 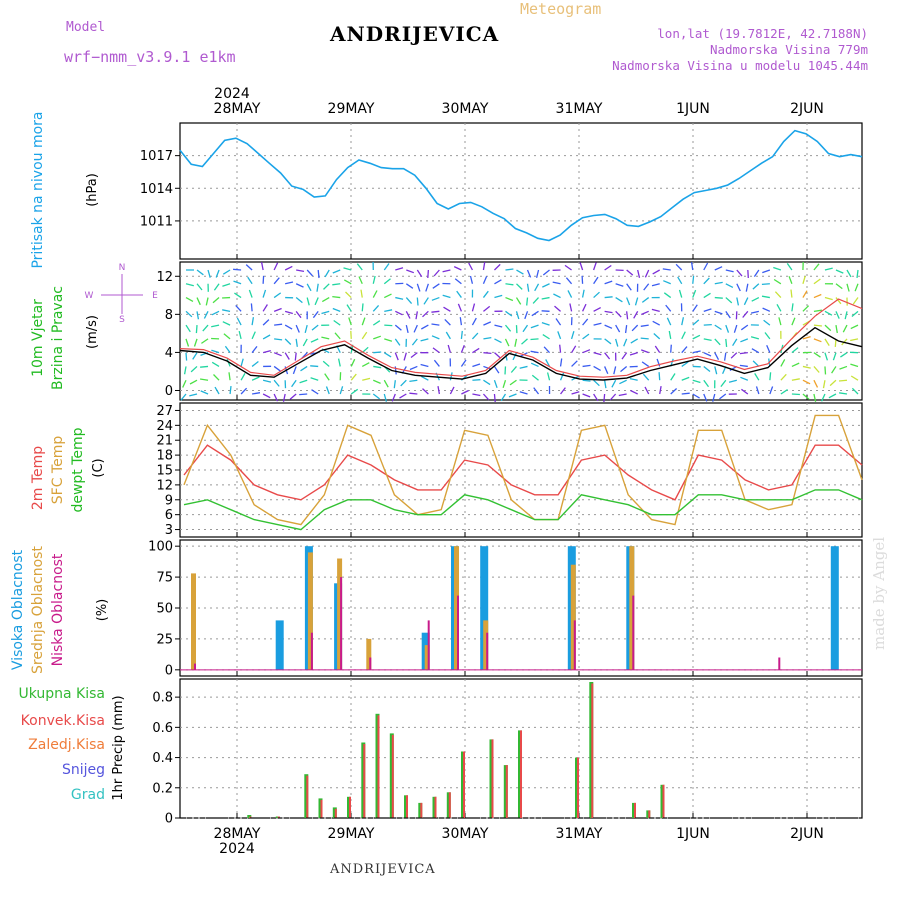 What do you see at coordinates (38, 478) in the screenshot?
I see `temp-label-2m: 2m Temp` at bounding box center [38, 478].